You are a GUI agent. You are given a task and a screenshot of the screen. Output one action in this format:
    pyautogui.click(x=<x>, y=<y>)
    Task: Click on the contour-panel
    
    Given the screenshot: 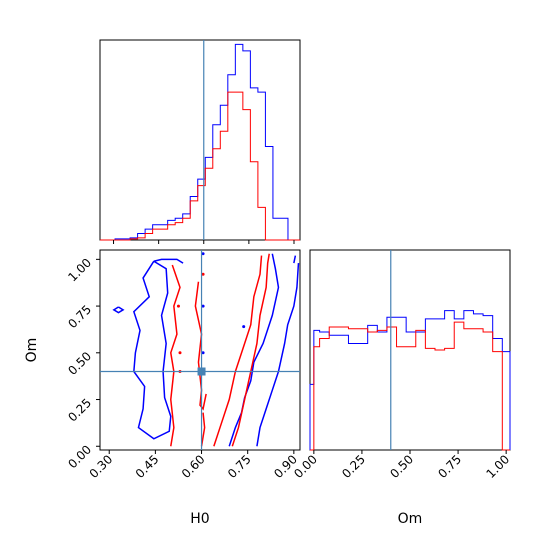 What is the action you would take?
    pyautogui.click(x=200, y=350)
    